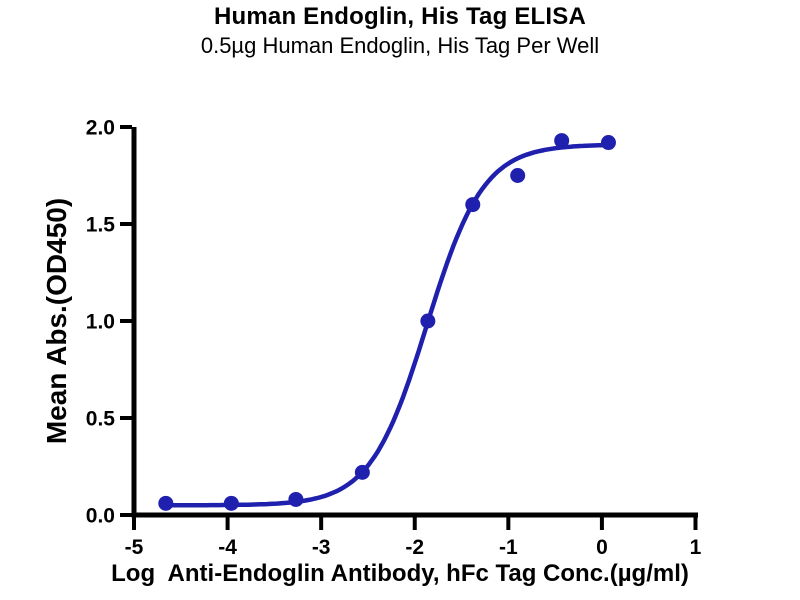  Describe the element at coordinates (414, 547) in the screenshot. I see `x-tick-label: -2` at that location.